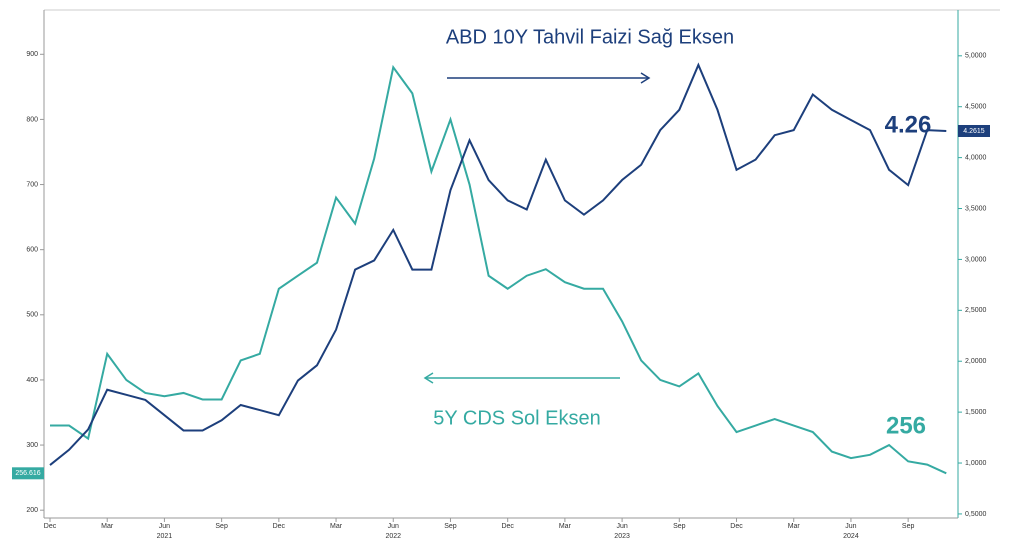 This screenshot has height=542, width=1013. Describe the element at coordinates (976, 107) in the screenshot. I see `y2-tick-label: 4,5000` at that location.